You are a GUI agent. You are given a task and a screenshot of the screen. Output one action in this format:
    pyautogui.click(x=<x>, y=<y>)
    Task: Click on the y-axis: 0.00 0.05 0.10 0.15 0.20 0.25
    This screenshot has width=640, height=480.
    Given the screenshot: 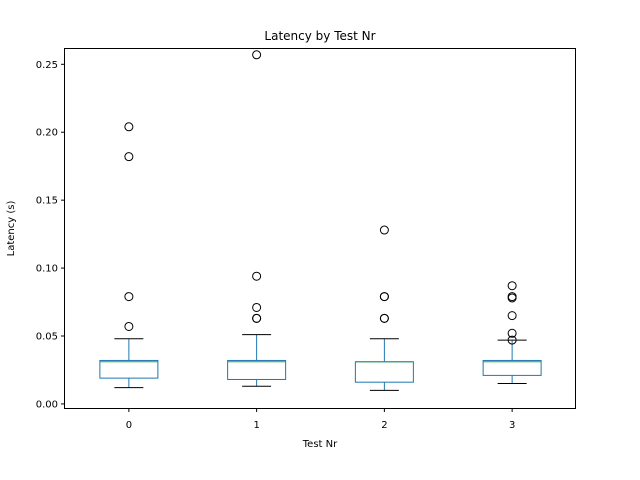 What is the action you would take?
    pyautogui.click(x=50, y=235)
    